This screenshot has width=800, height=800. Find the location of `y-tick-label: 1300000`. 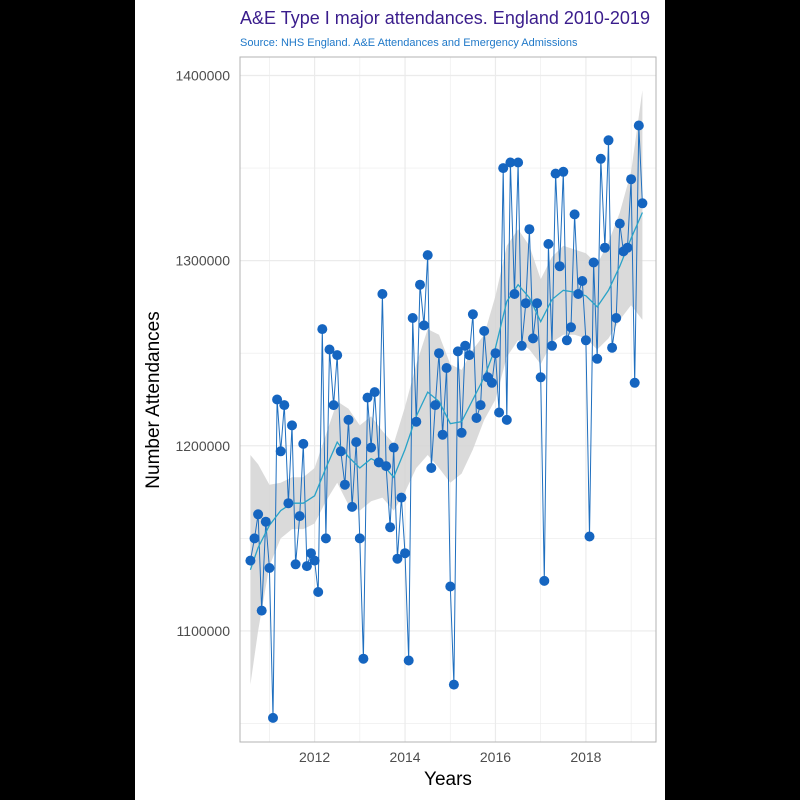

y-tick-label: 1300000 is located at coordinates (202, 261).